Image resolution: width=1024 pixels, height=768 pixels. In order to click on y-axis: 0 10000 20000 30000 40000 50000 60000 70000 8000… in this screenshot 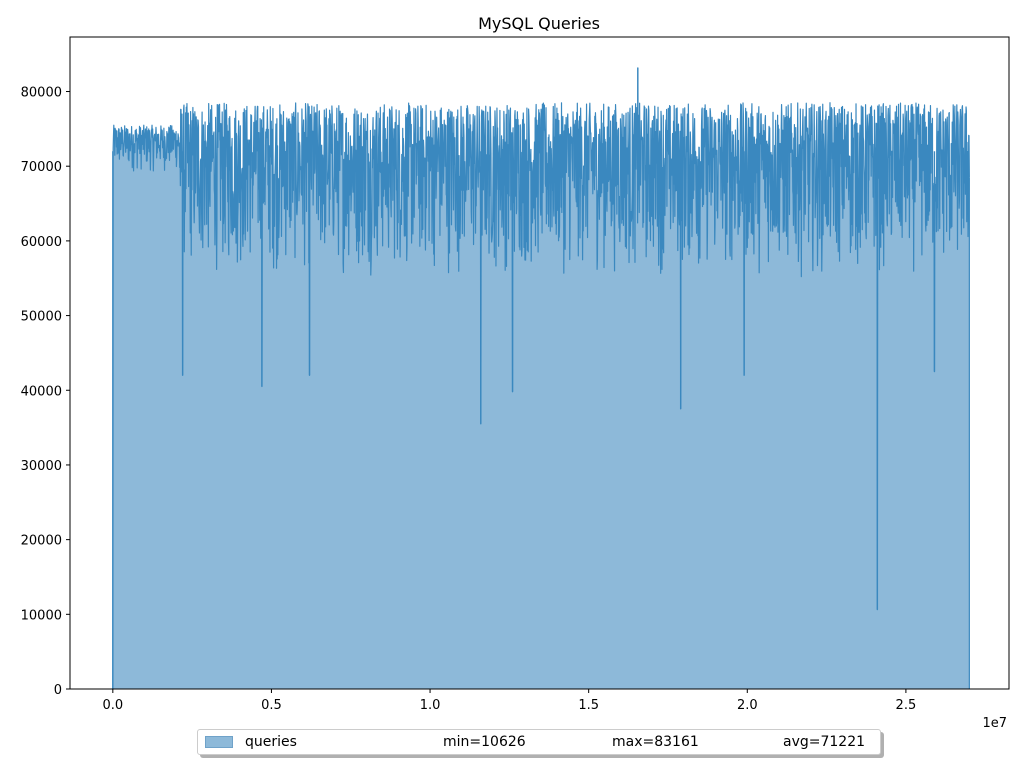, I will do `click(45, 392)`.